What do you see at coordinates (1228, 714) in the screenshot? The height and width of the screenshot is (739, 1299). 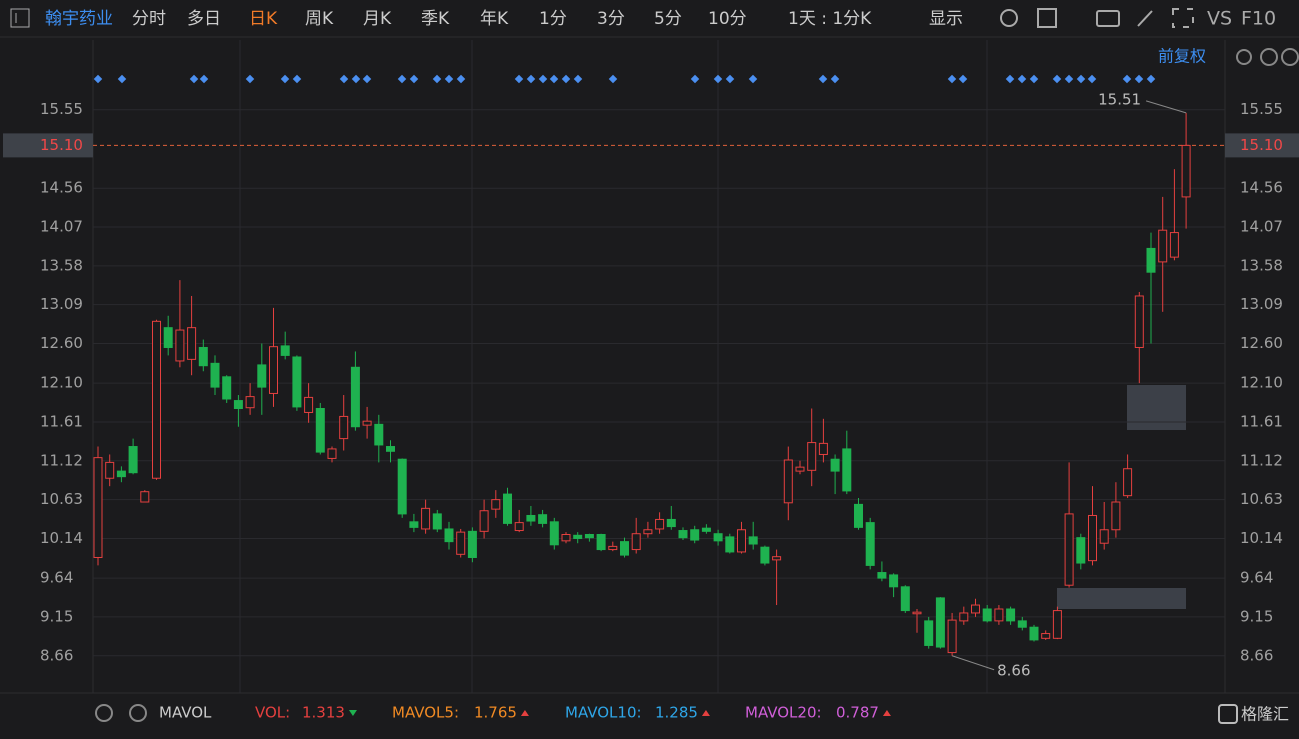 I see `logo-icon` at bounding box center [1228, 714].